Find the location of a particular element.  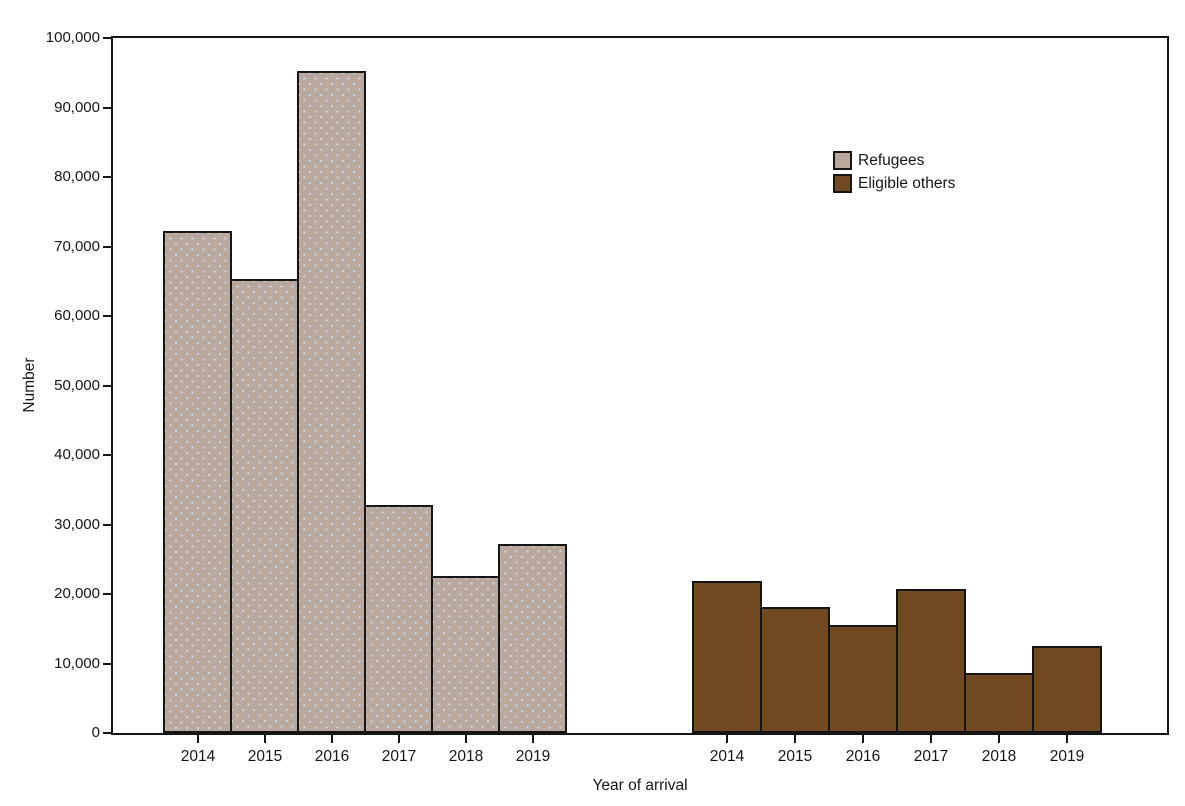

y-tick-label: 10,000 is located at coordinates (77, 663).